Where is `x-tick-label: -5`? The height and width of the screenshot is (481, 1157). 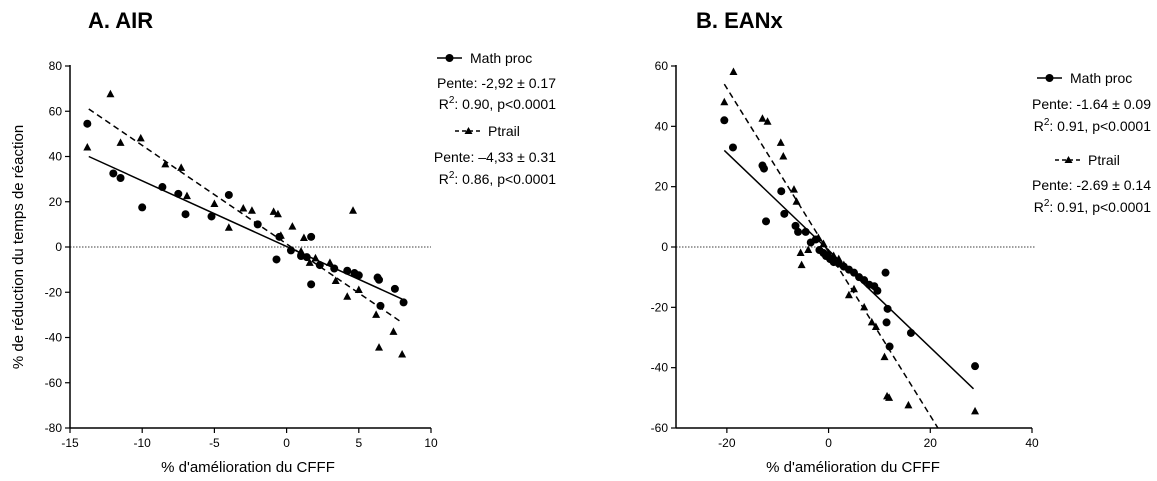 x-tick-label: -5 is located at coordinates (214, 443).